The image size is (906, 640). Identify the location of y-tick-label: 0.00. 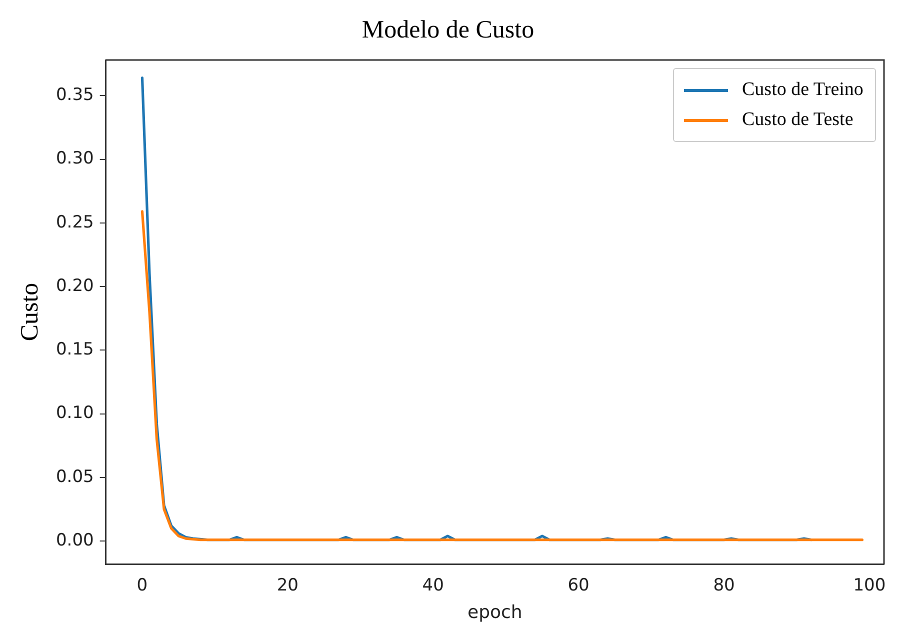
(75, 540).